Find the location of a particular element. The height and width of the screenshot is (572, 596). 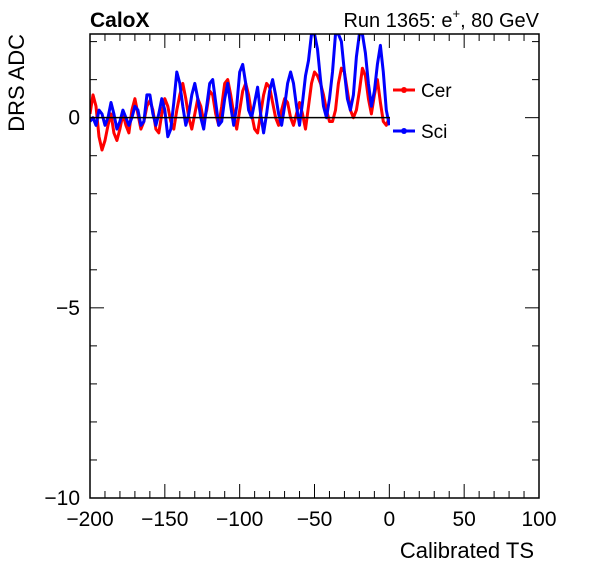

x-tick-label: 0 is located at coordinates (389, 519).